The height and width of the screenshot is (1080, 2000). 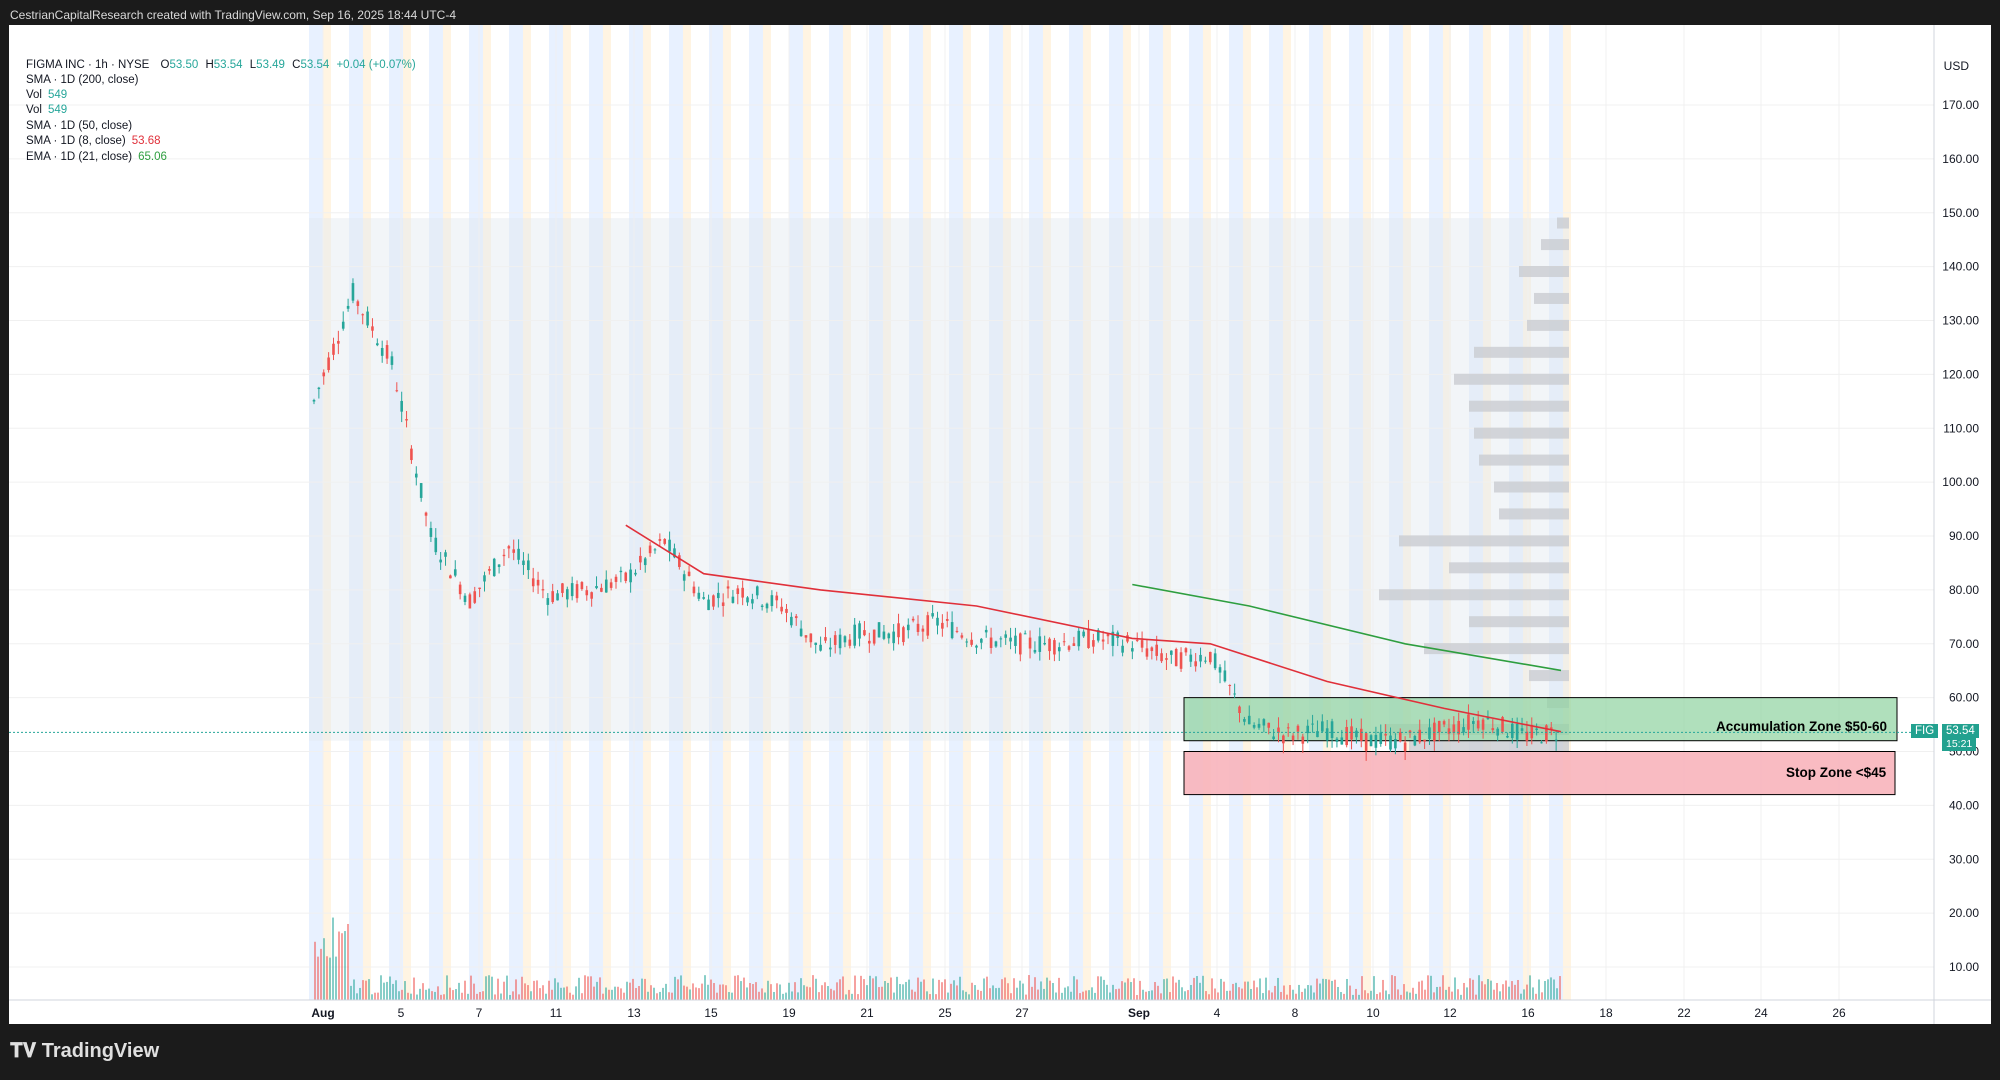 I want to click on price-tick-label: 120.00, so click(x=1960, y=374).